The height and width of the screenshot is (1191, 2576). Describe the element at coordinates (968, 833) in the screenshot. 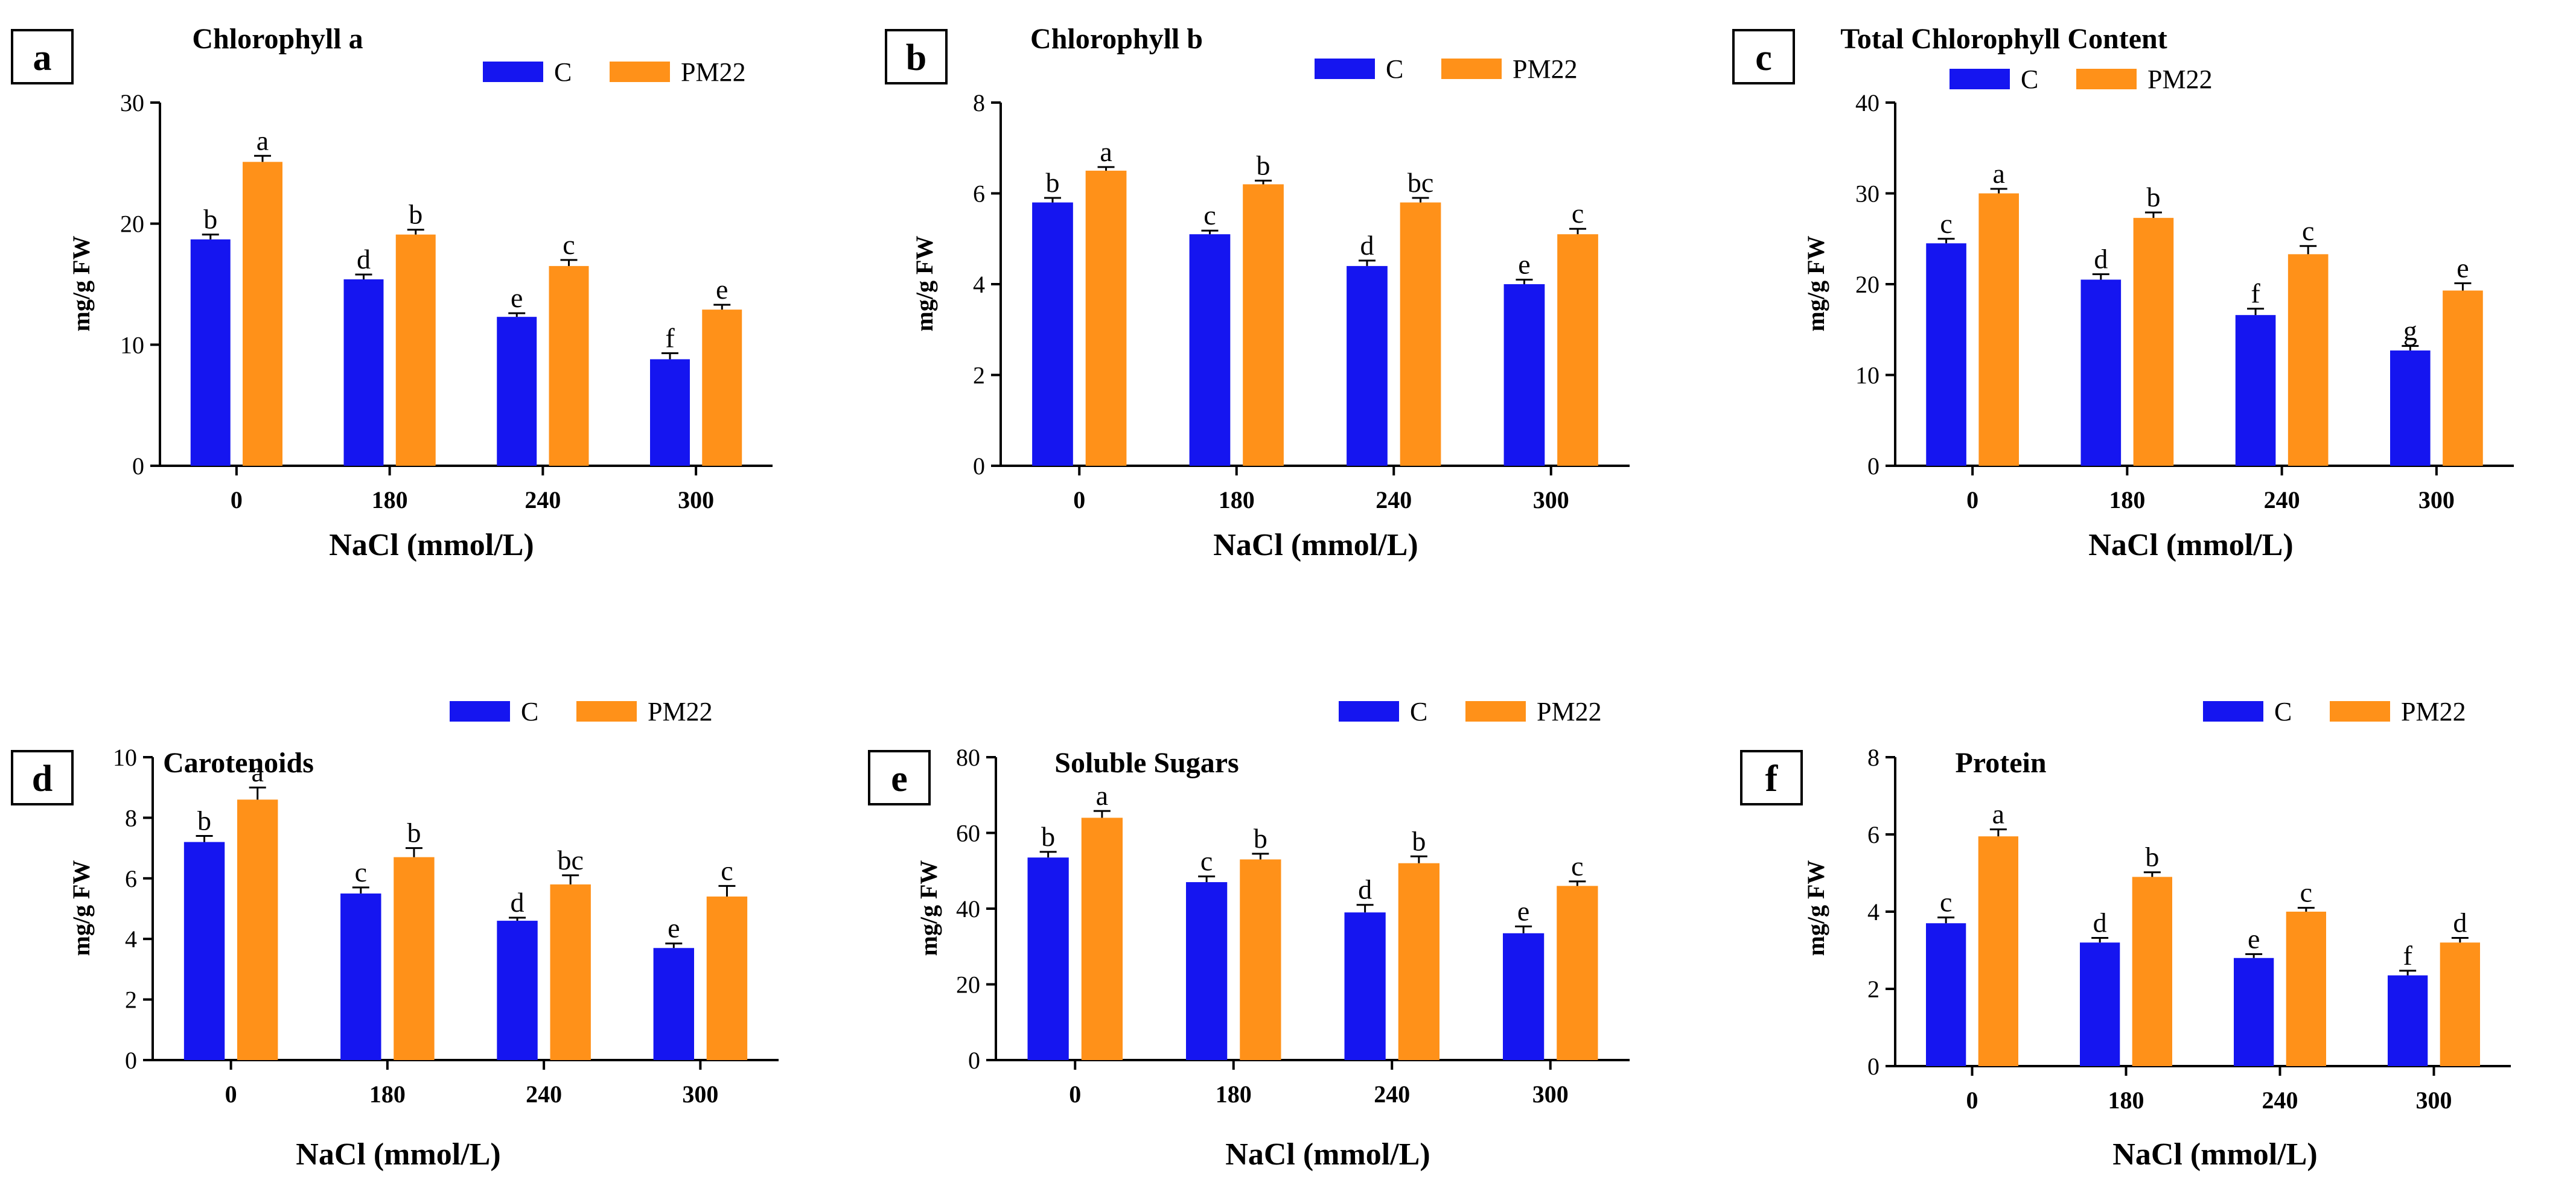

I see `y-tick-label: 60` at that location.